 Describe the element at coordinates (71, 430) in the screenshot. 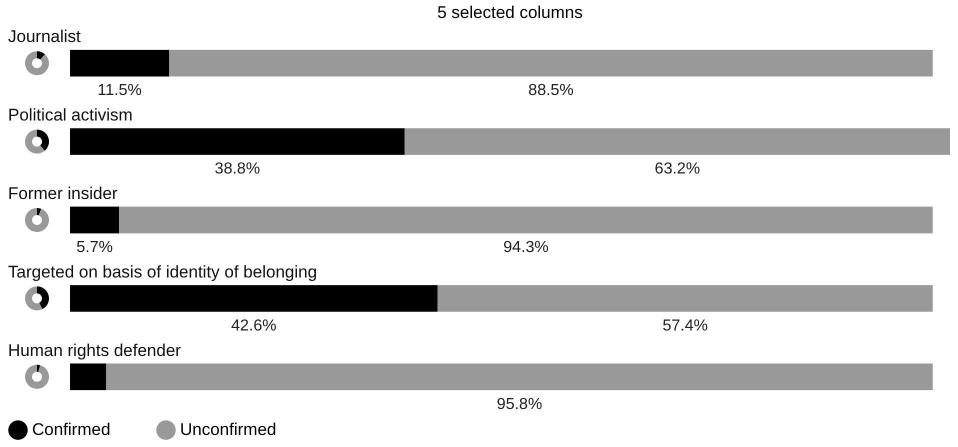

I see `legend-label: Confirmed` at that location.